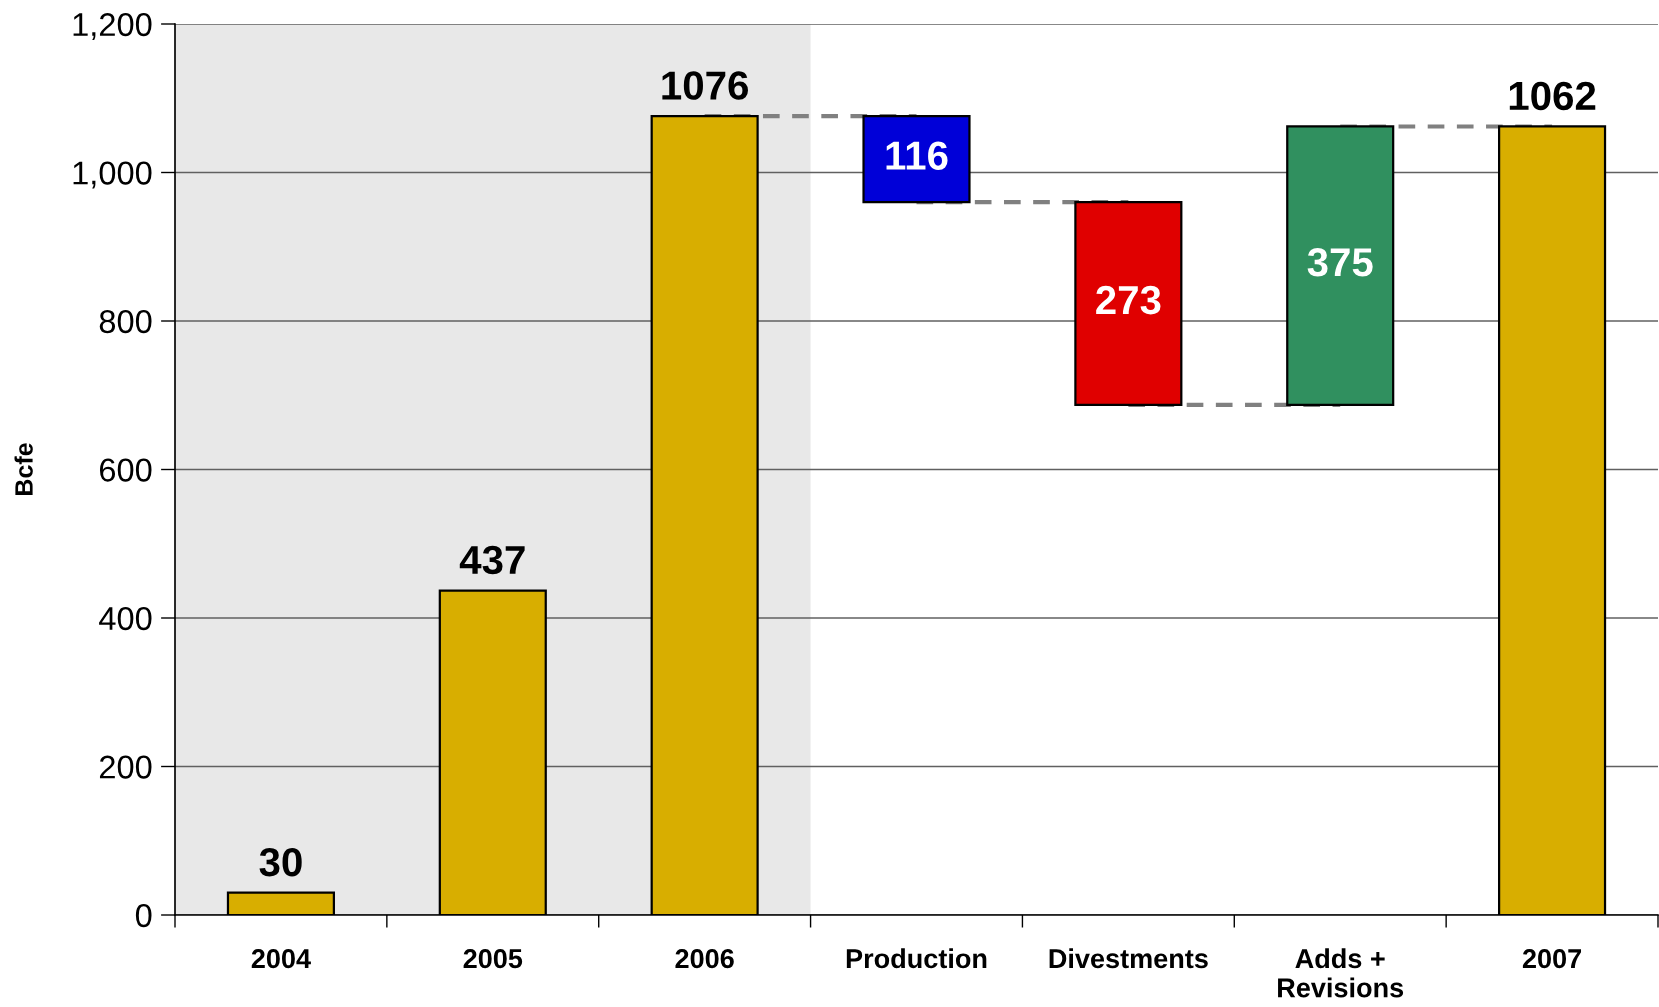  What do you see at coordinates (125, 470) in the screenshot?
I see `y-tick-label: 600` at bounding box center [125, 470].